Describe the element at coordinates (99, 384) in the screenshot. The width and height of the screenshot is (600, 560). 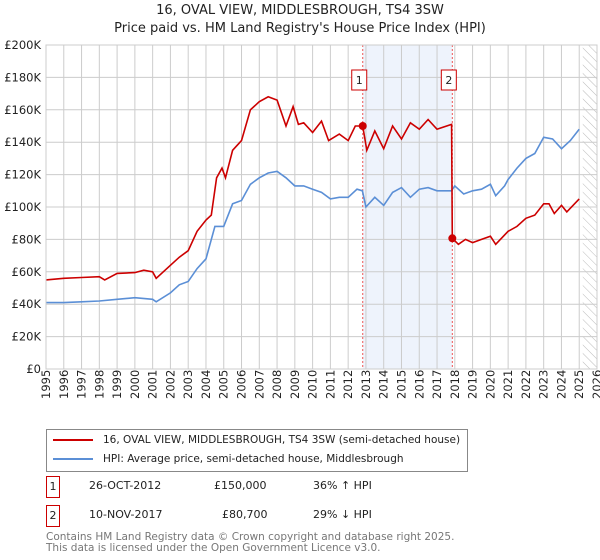
I see `x-tick-label: 1998` at that location.